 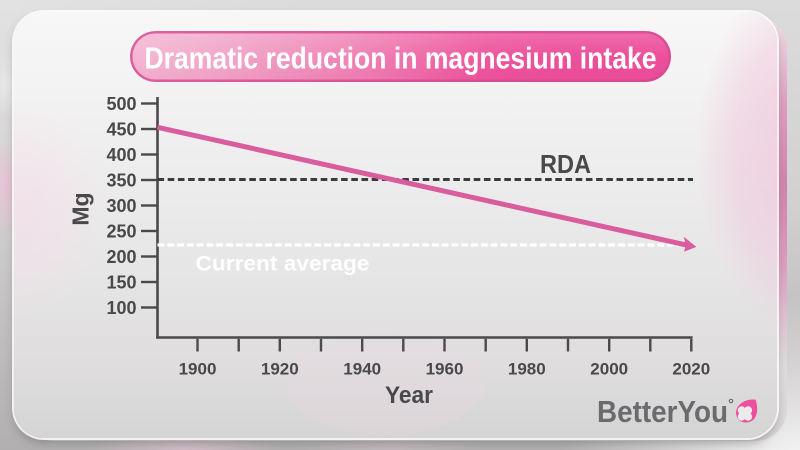 What do you see at coordinates (662, 411) in the screenshot?
I see `svg-text: BetterYou` at bounding box center [662, 411].